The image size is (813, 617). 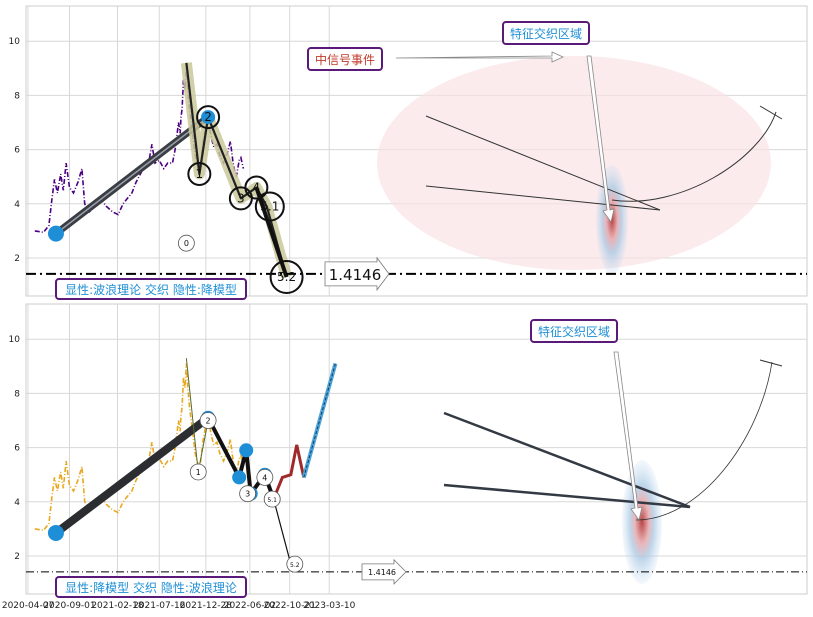 What do you see at coordinates (250, 606) in the screenshot?
I see `bottom-x-tick-label: 2022-06-02` at bounding box center [250, 606].